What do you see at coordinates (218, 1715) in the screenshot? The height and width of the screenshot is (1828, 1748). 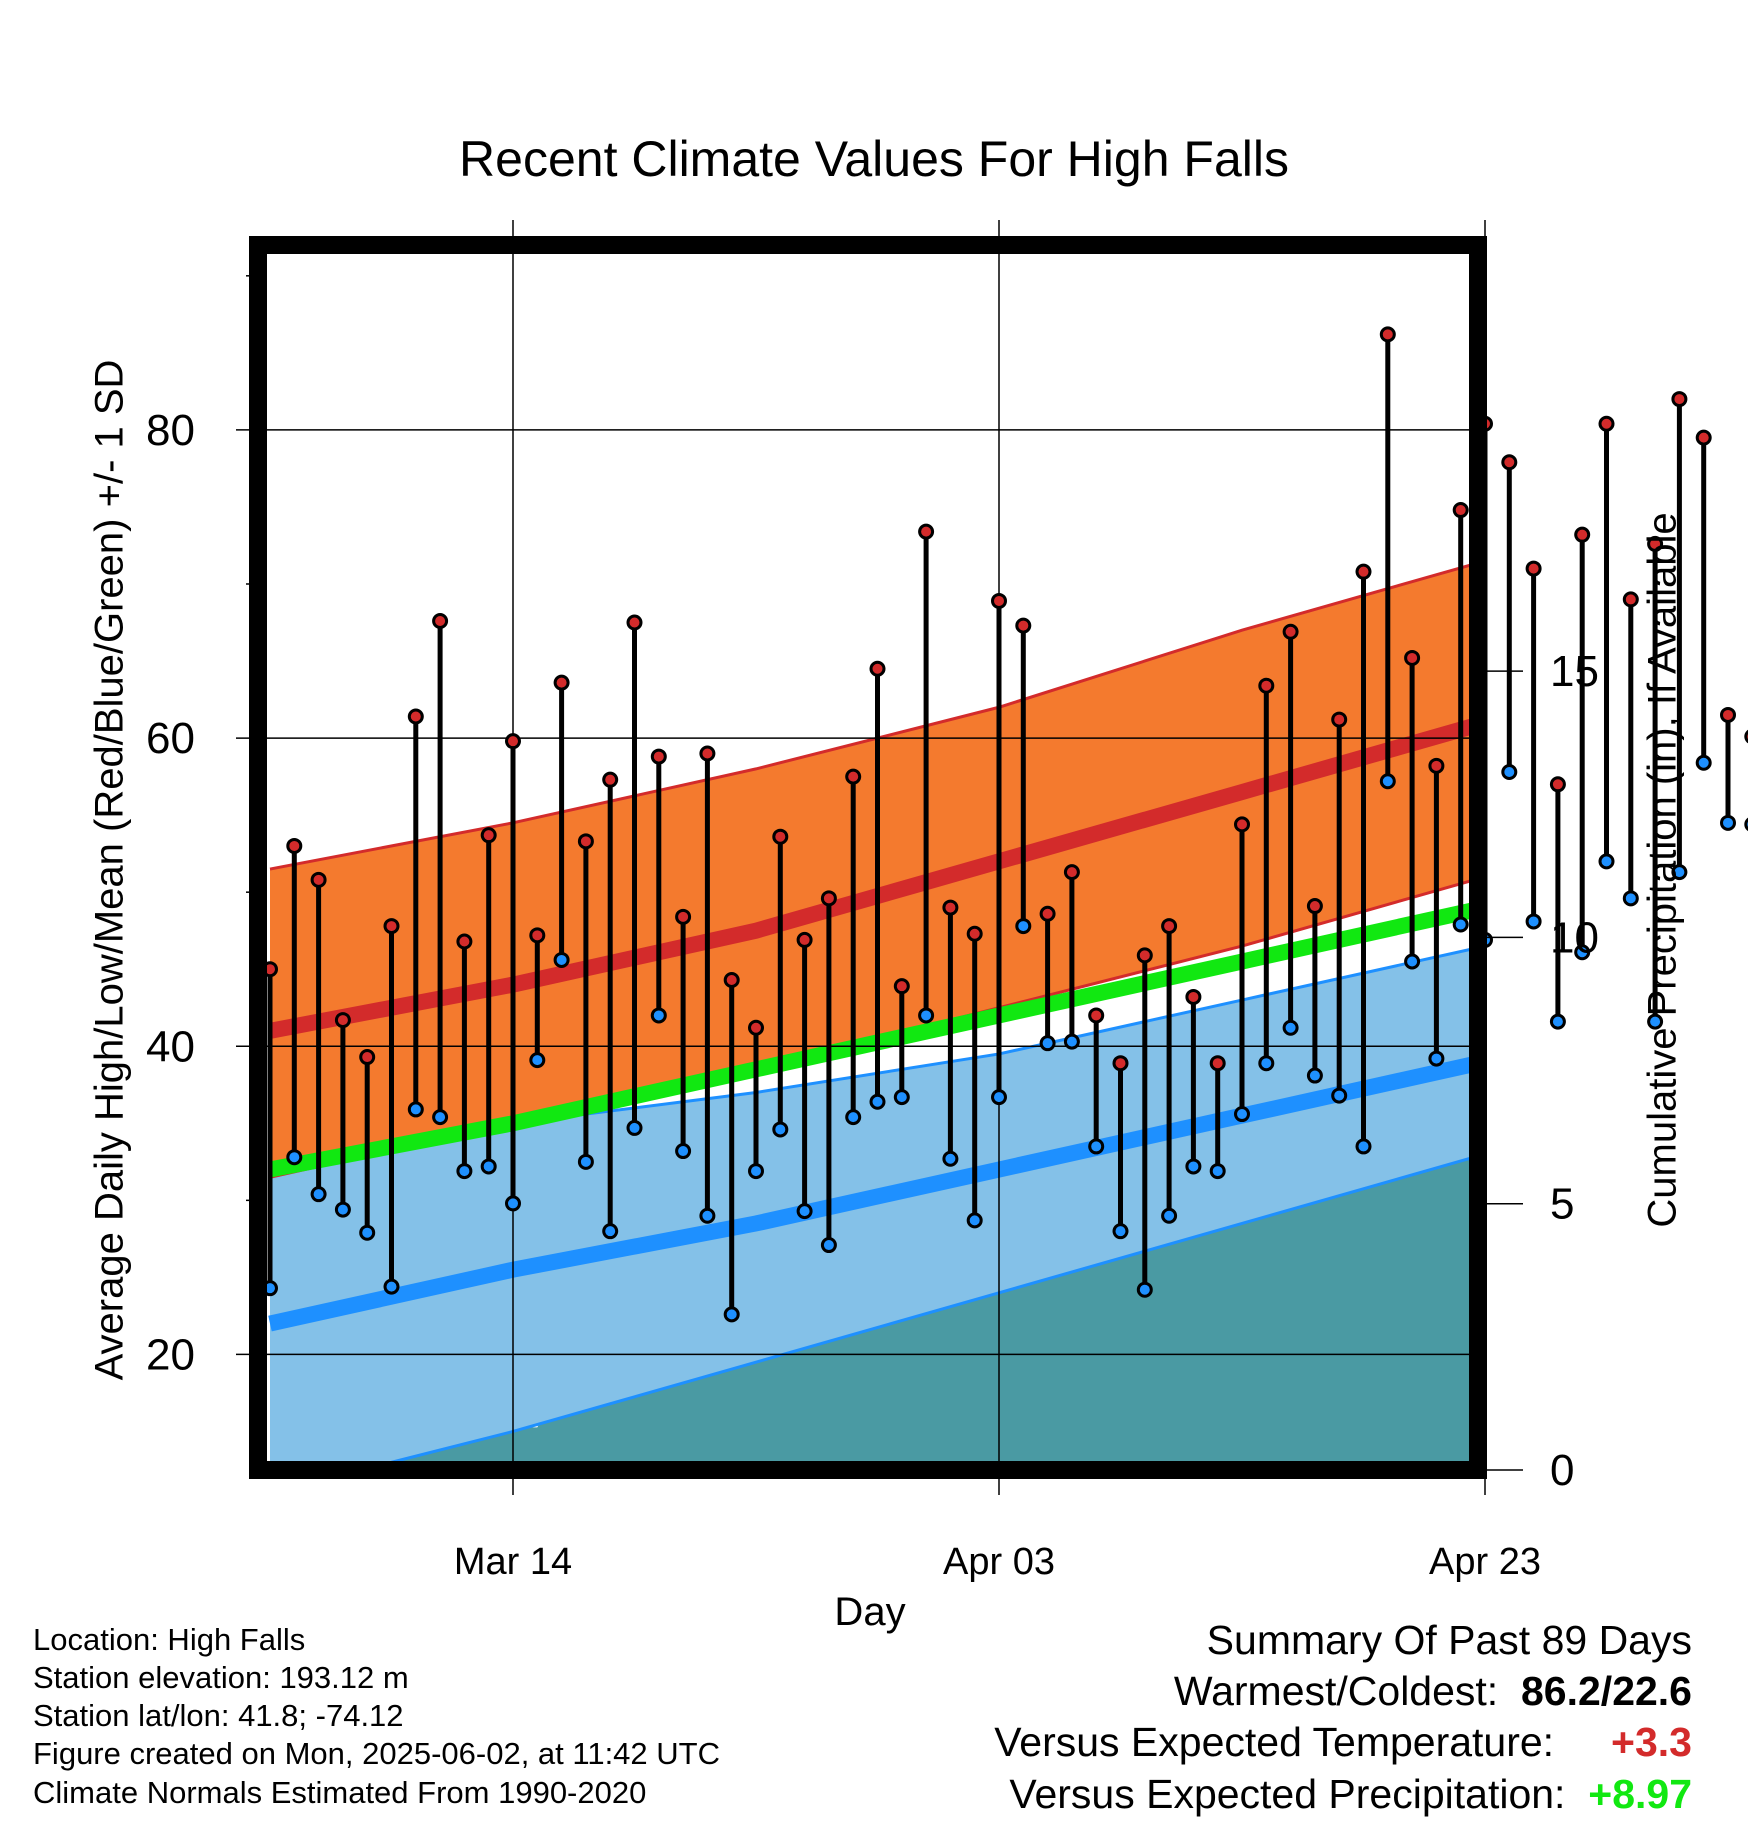 I see `footer-latlon: Station lat/lon: 41.8; -74.12` at bounding box center [218, 1715].